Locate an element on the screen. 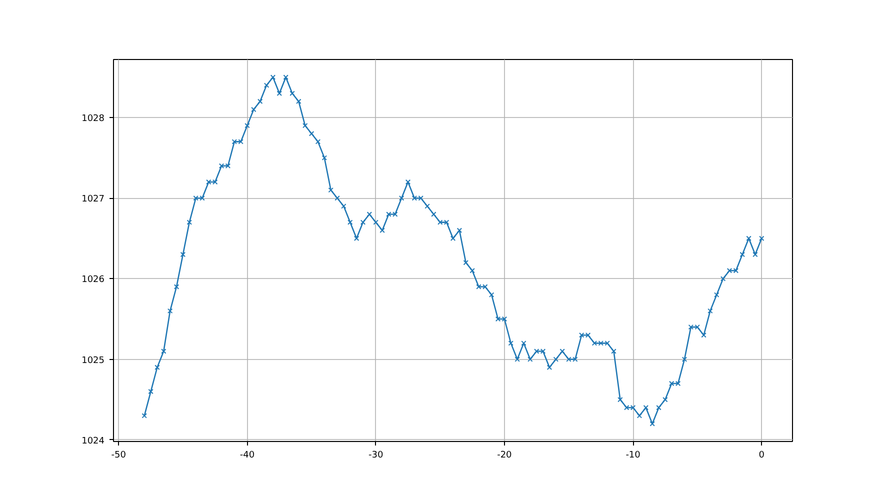  y-tick-label: 1027 is located at coordinates (93, 199).